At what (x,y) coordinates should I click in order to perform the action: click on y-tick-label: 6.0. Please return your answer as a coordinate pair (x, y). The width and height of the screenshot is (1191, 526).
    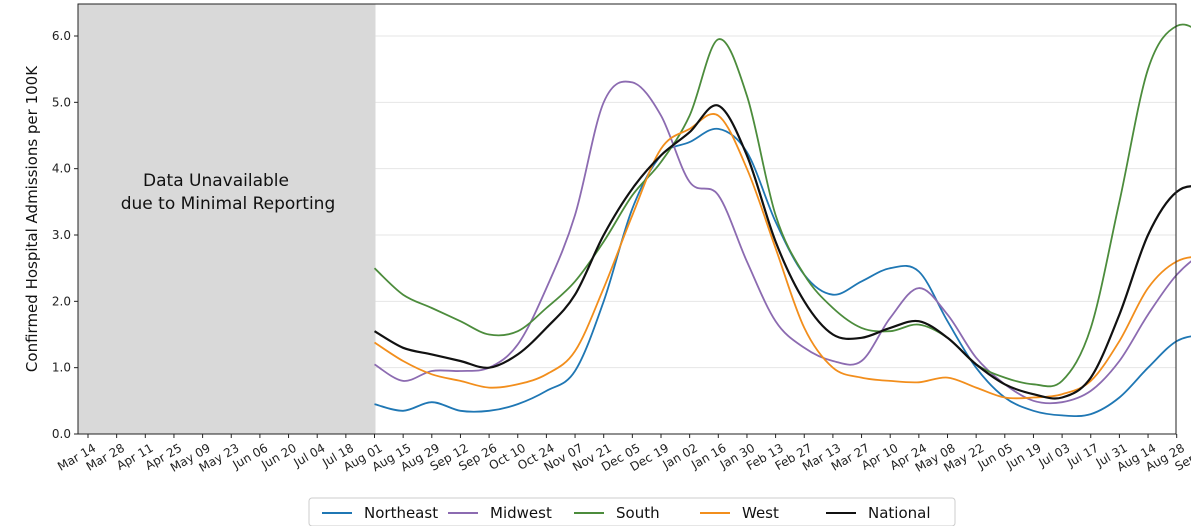
    Looking at the image, I should click on (61, 36).